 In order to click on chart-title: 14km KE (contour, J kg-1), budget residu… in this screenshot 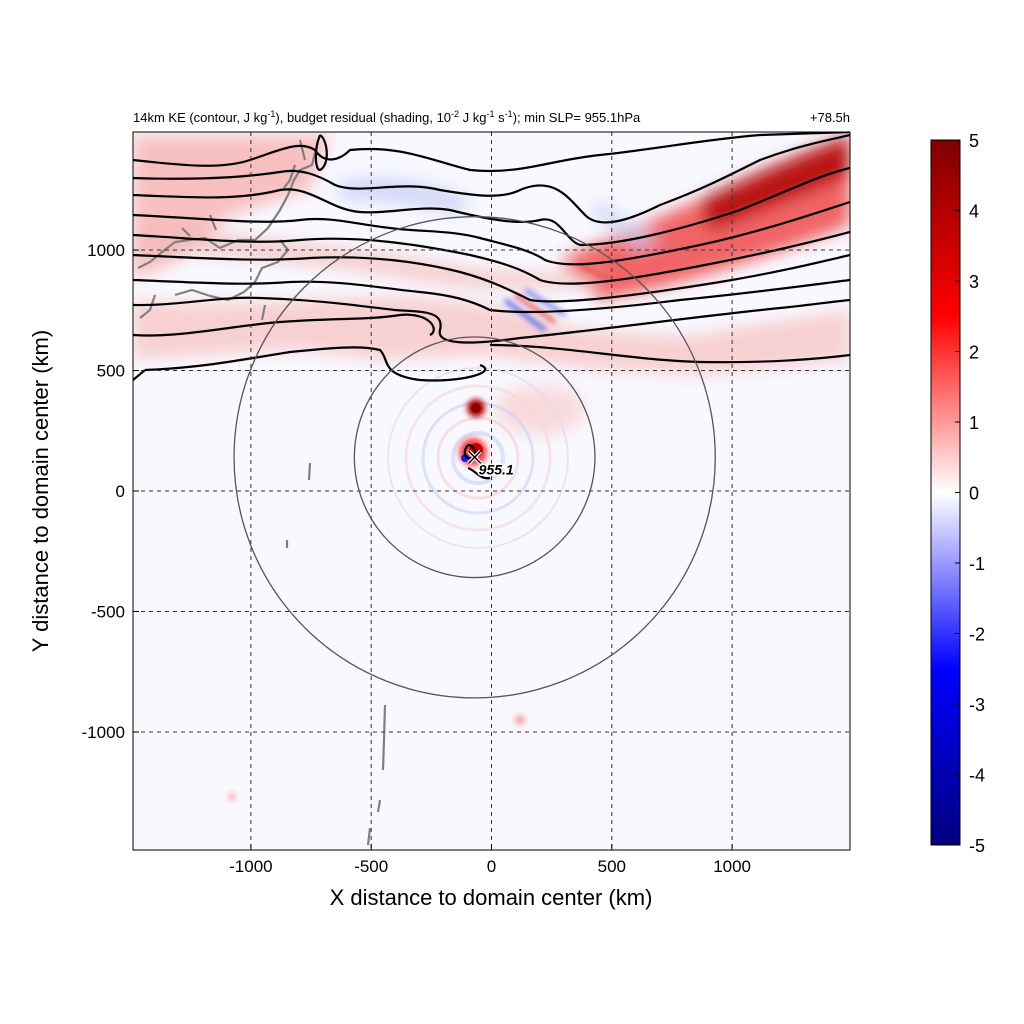, I will do `click(387, 117)`.